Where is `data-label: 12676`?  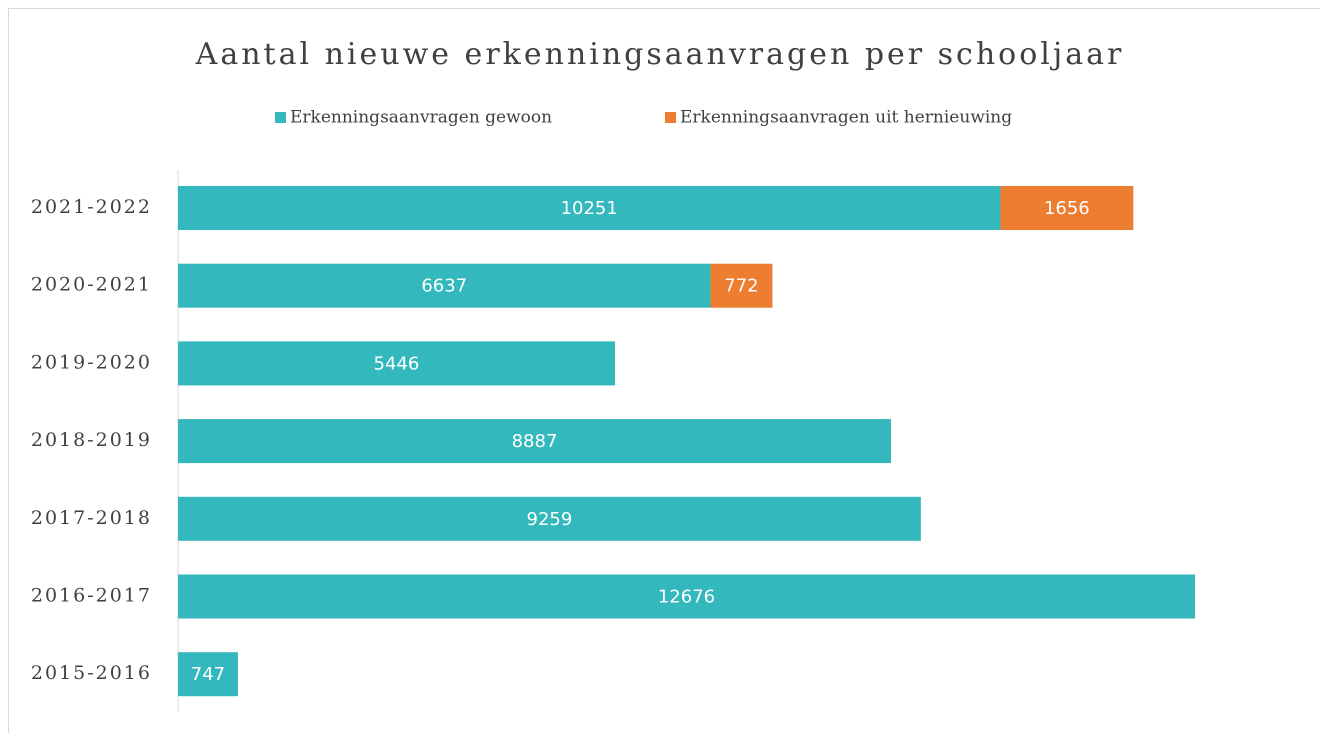 data-label: 12676 is located at coordinates (686, 597).